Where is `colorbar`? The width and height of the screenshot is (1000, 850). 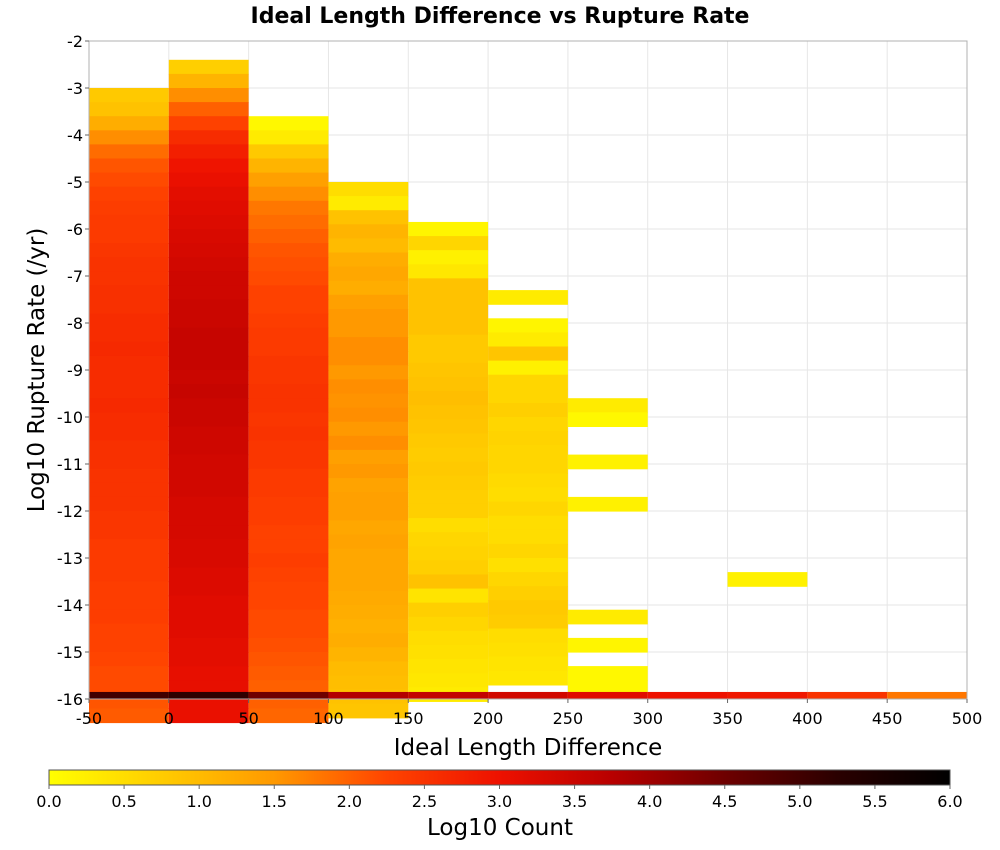
colorbar is located at coordinates (499, 777).